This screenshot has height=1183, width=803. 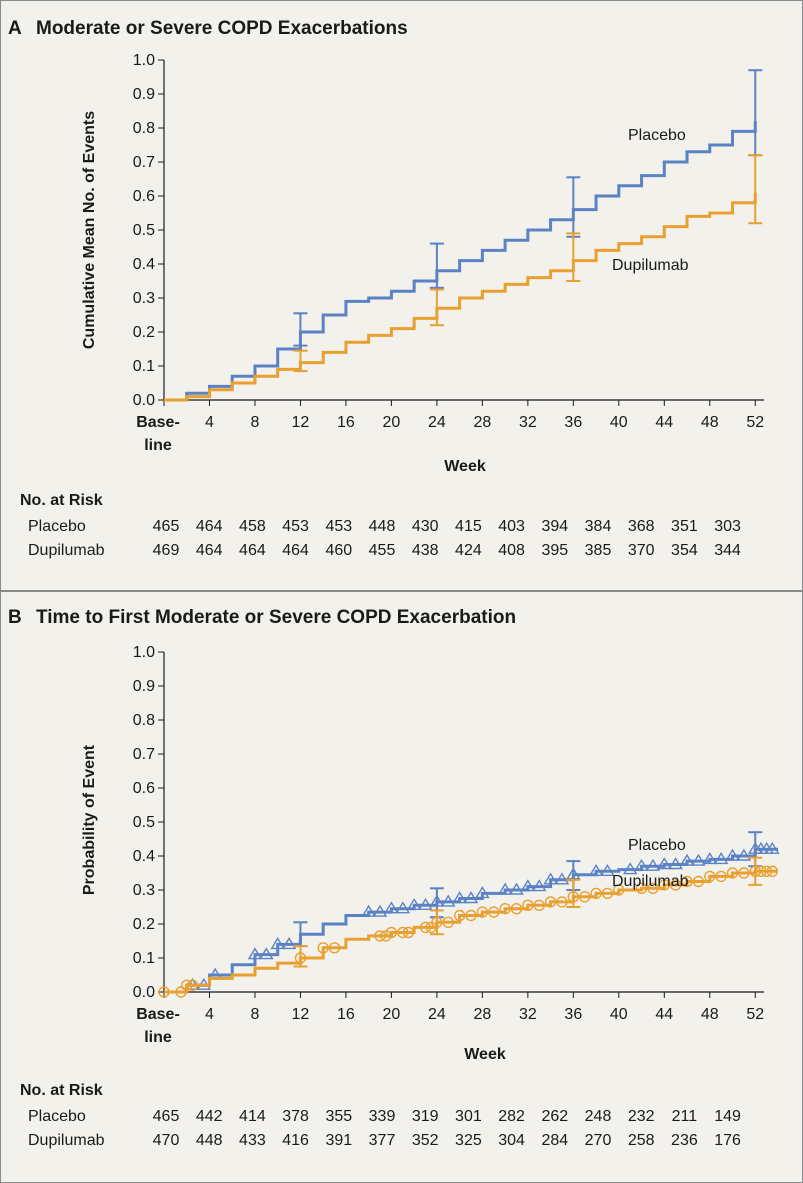 What do you see at coordinates (57, 526) in the screenshot?
I see `at-risk-row-label: Placebo` at bounding box center [57, 526].